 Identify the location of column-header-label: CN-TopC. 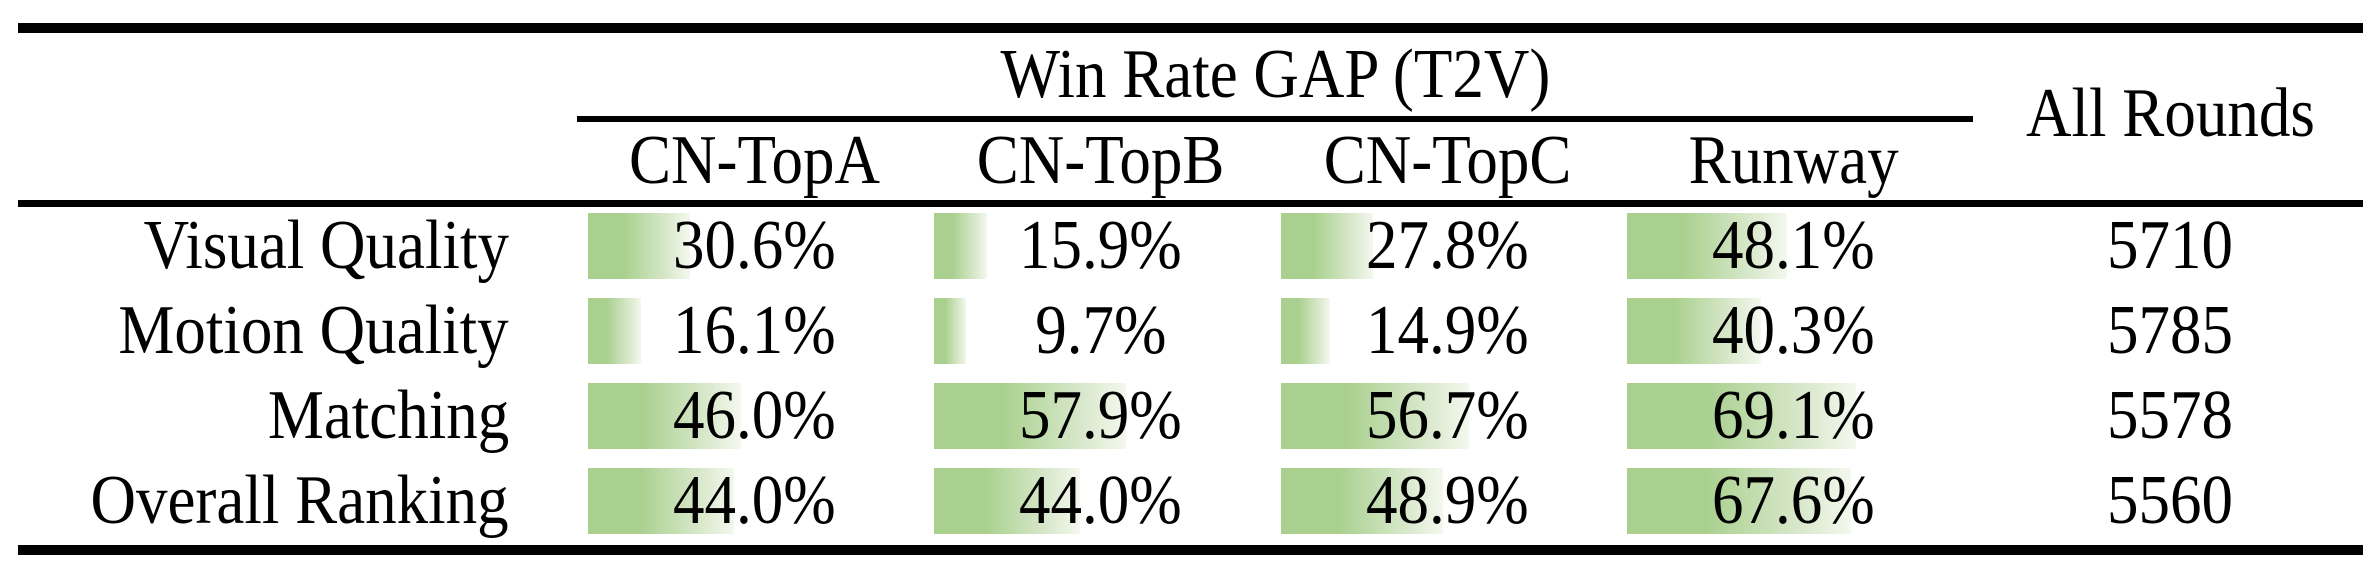
(1447, 160).